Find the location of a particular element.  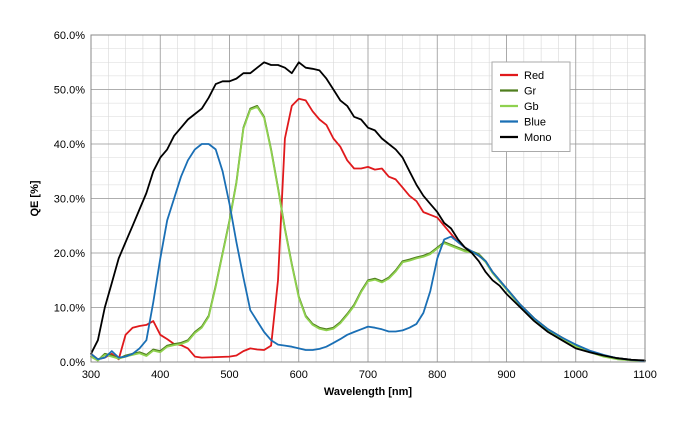

x-tick-label: 400 is located at coordinates (160, 375).